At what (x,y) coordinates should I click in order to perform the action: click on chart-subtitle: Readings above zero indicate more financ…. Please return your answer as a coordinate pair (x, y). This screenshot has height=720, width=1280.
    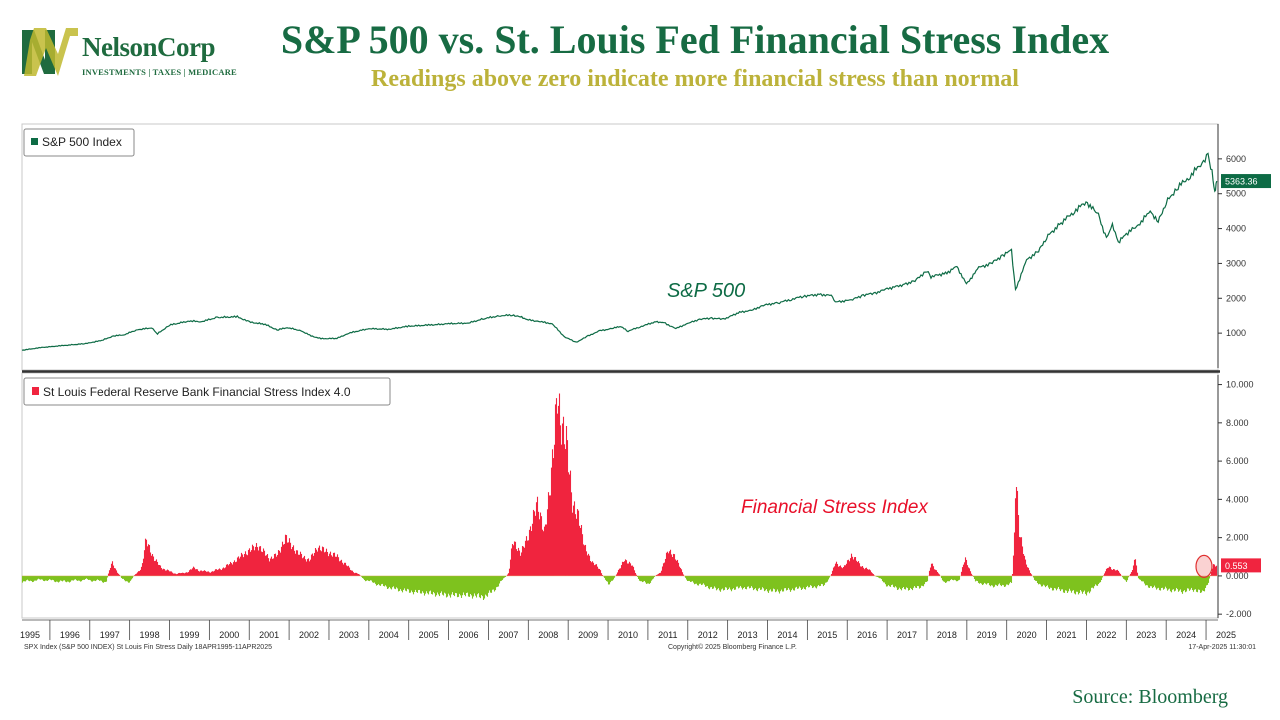
    Looking at the image, I should click on (695, 79).